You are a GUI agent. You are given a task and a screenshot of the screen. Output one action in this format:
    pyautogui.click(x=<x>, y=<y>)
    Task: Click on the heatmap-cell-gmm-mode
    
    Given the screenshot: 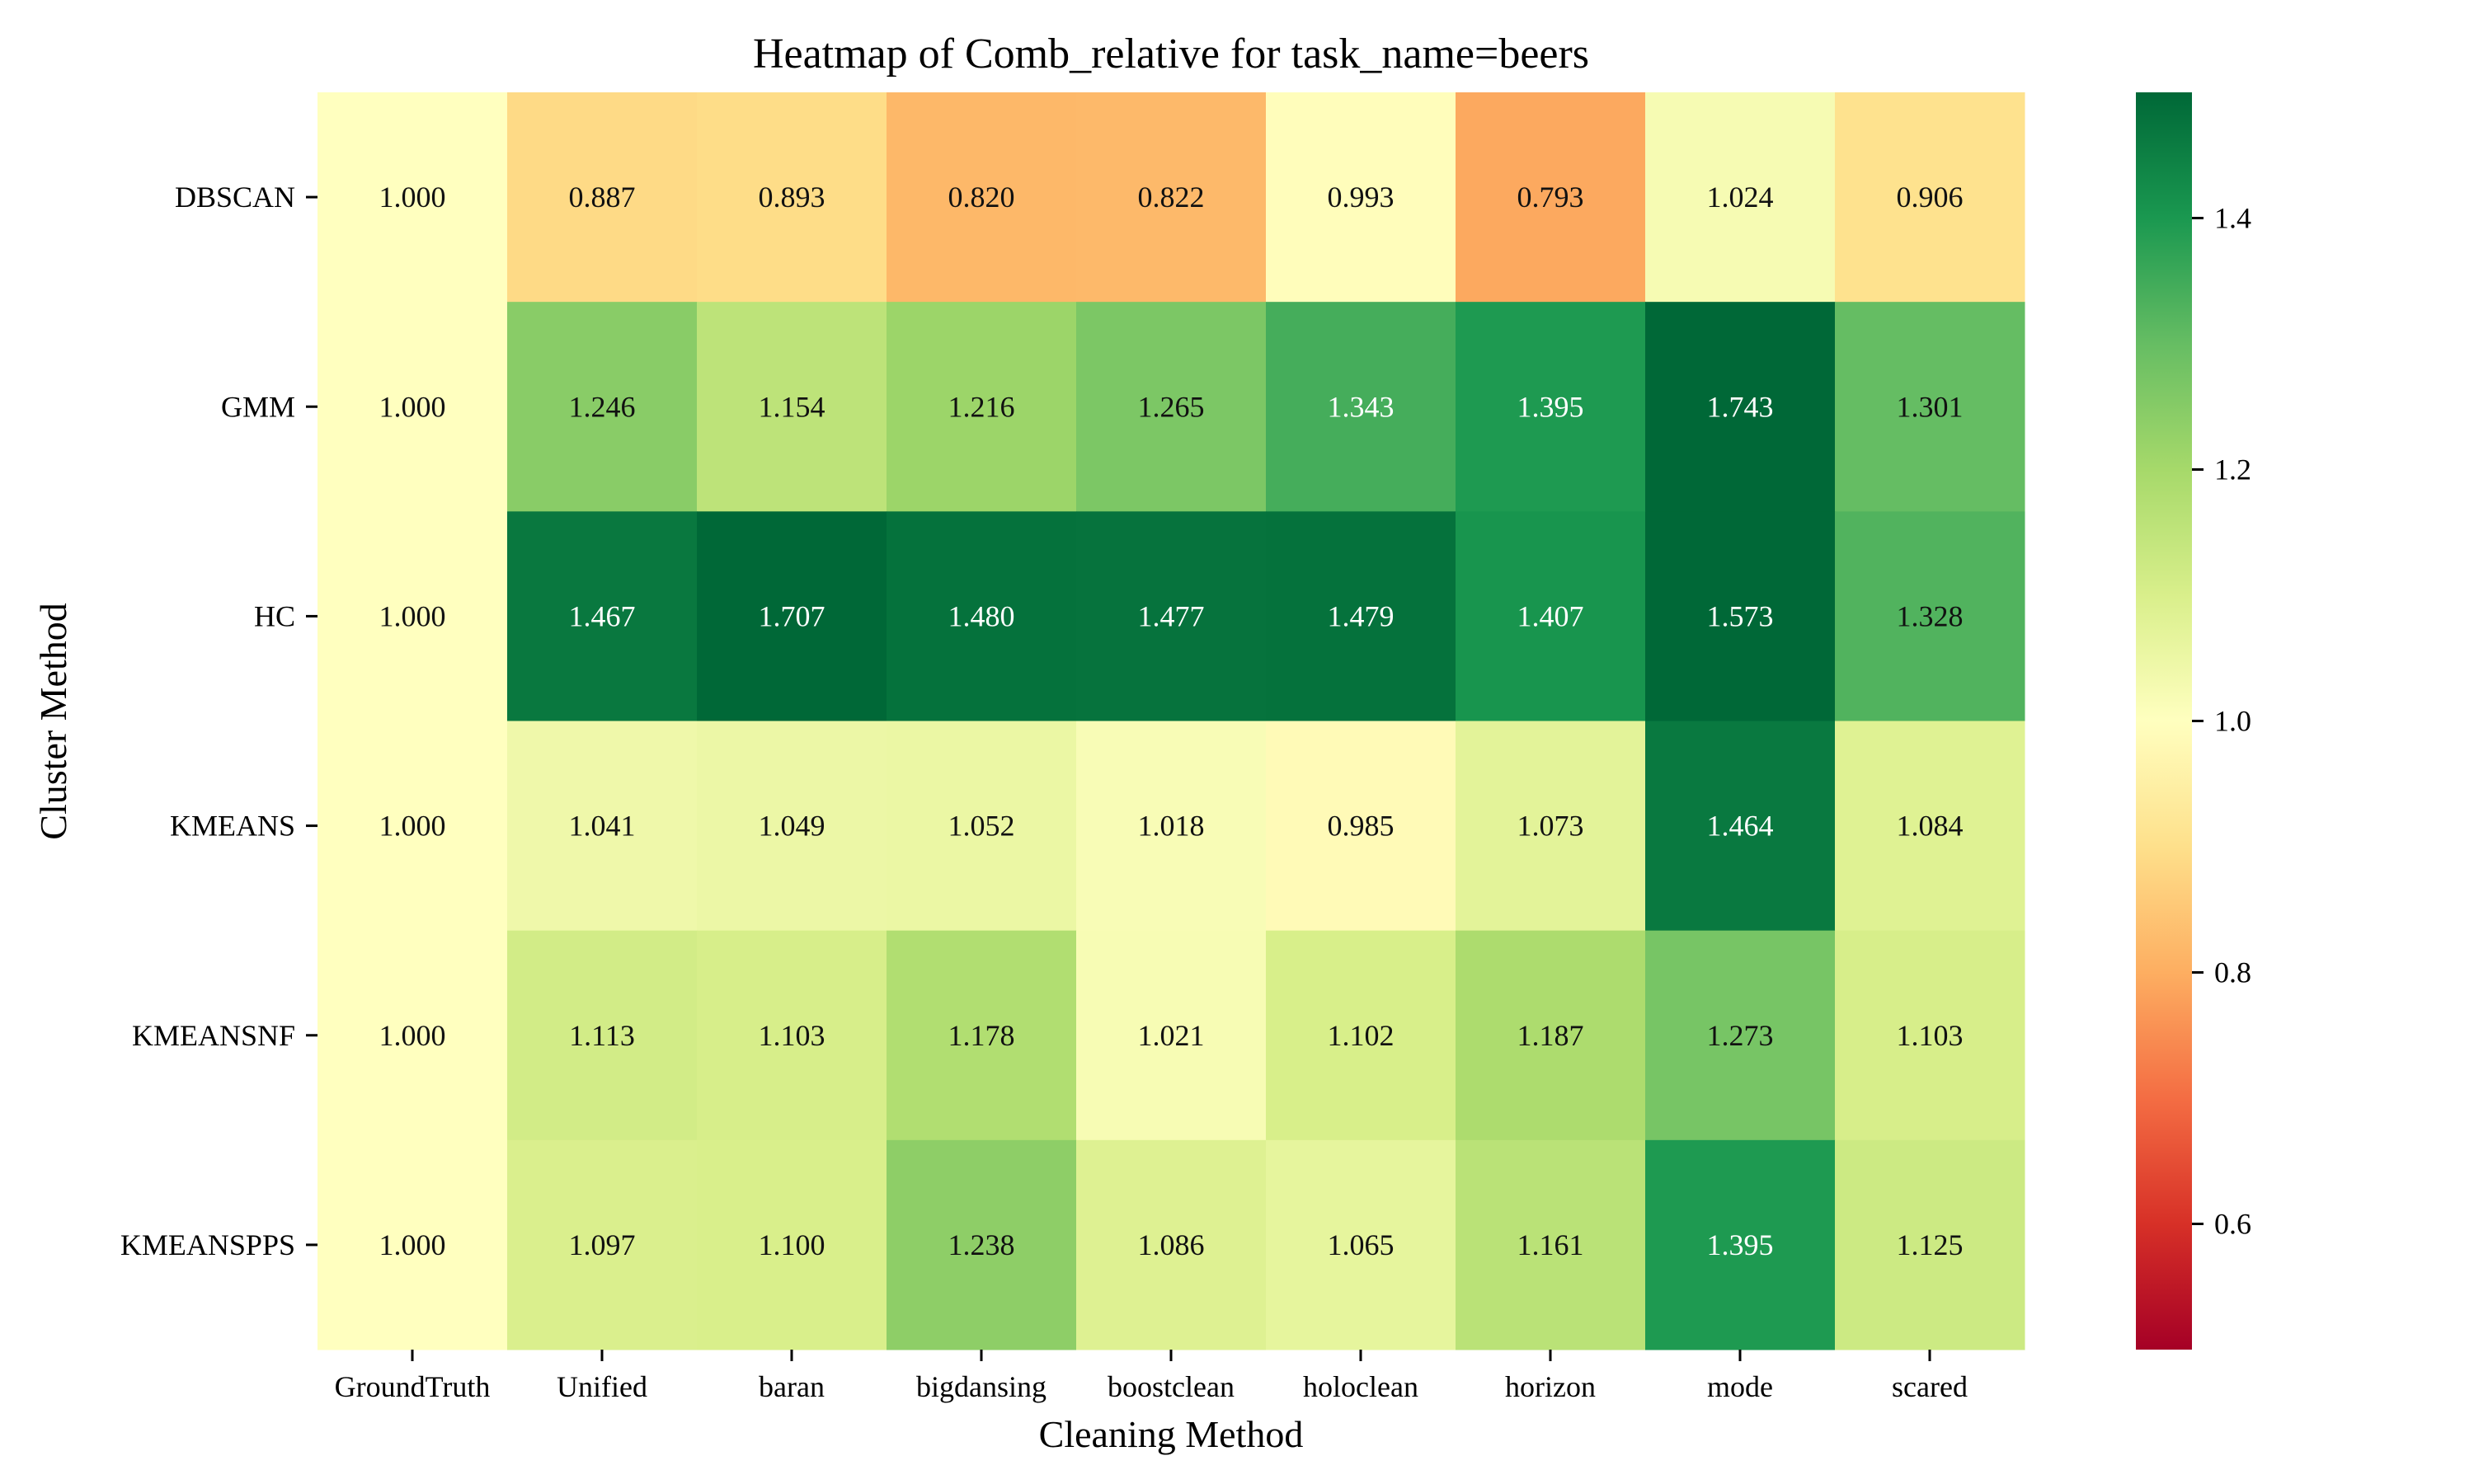 What is the action you would take?
    pyautogui.click(x=1740, y=407)
    